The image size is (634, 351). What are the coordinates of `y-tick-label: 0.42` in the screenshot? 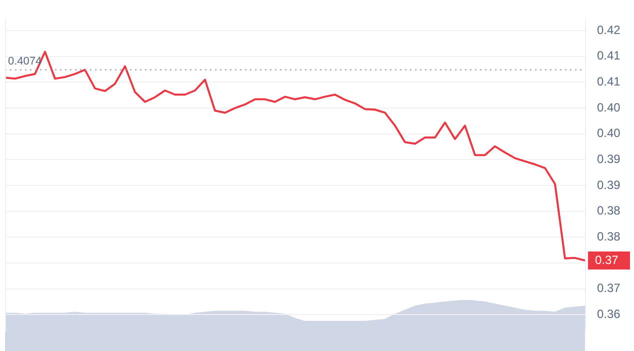 It's located at (609, 29).